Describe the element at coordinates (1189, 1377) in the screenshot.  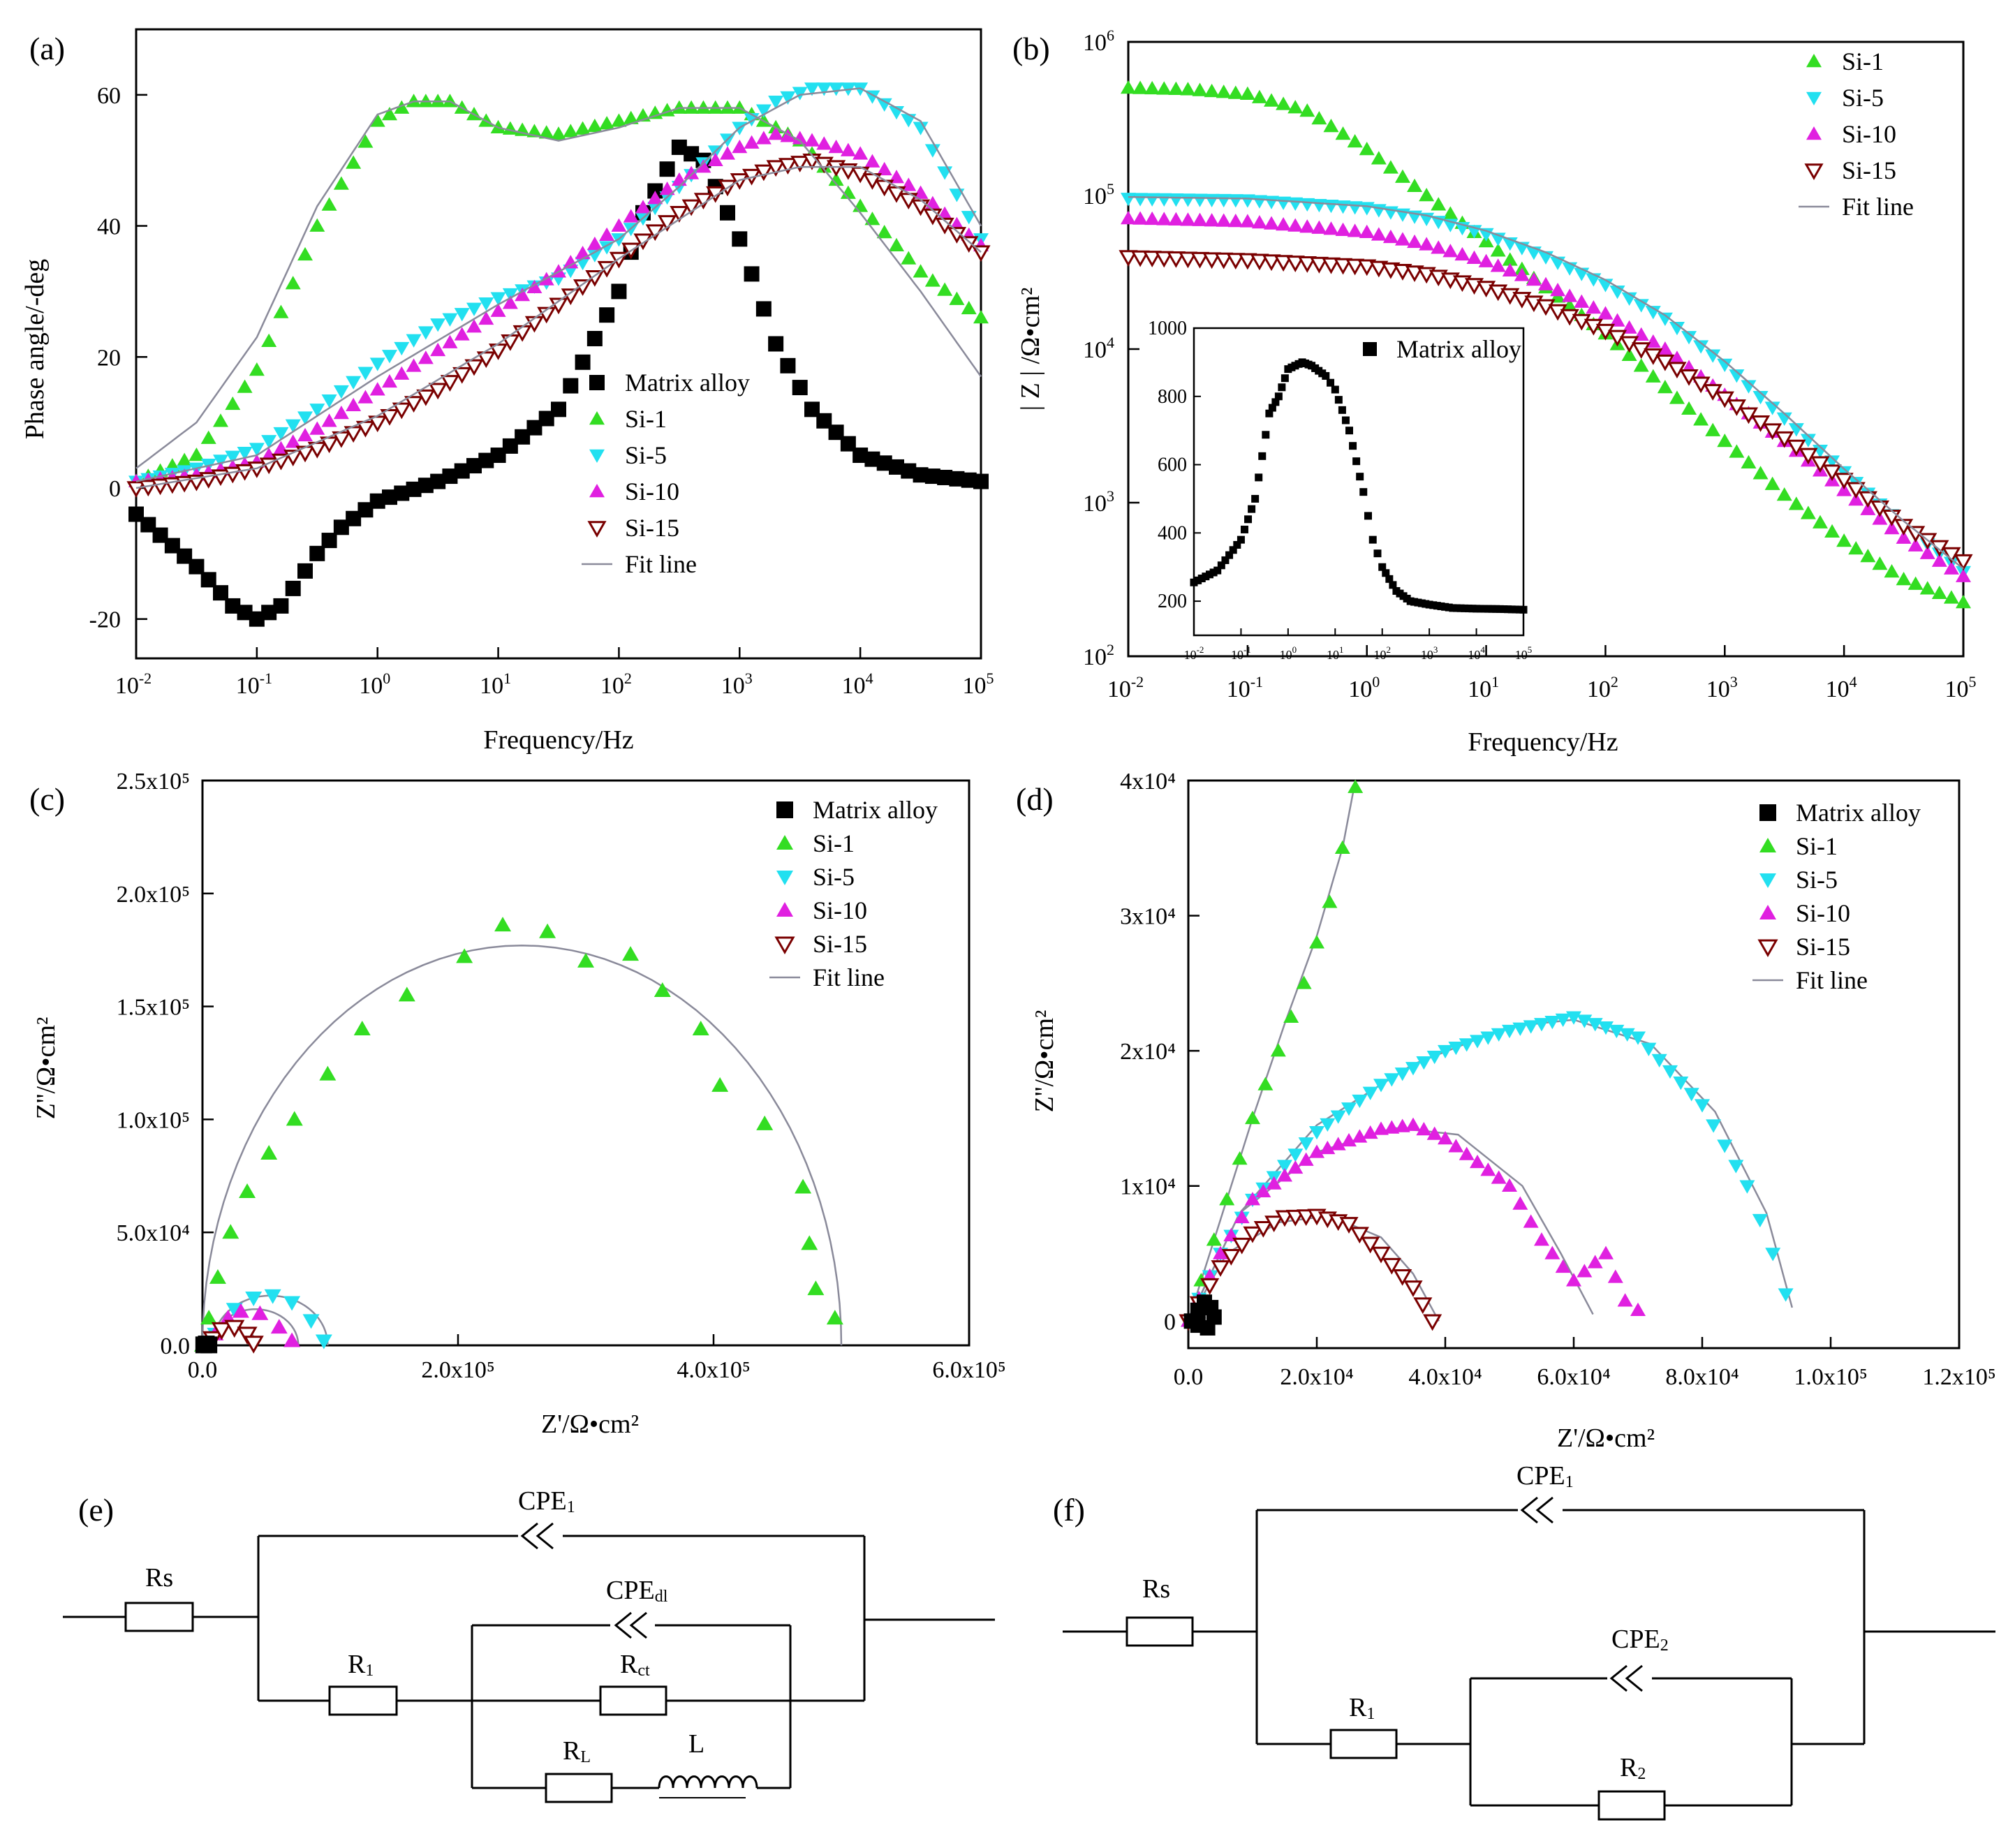
I see `x-tick-label: 0.0` at that location.